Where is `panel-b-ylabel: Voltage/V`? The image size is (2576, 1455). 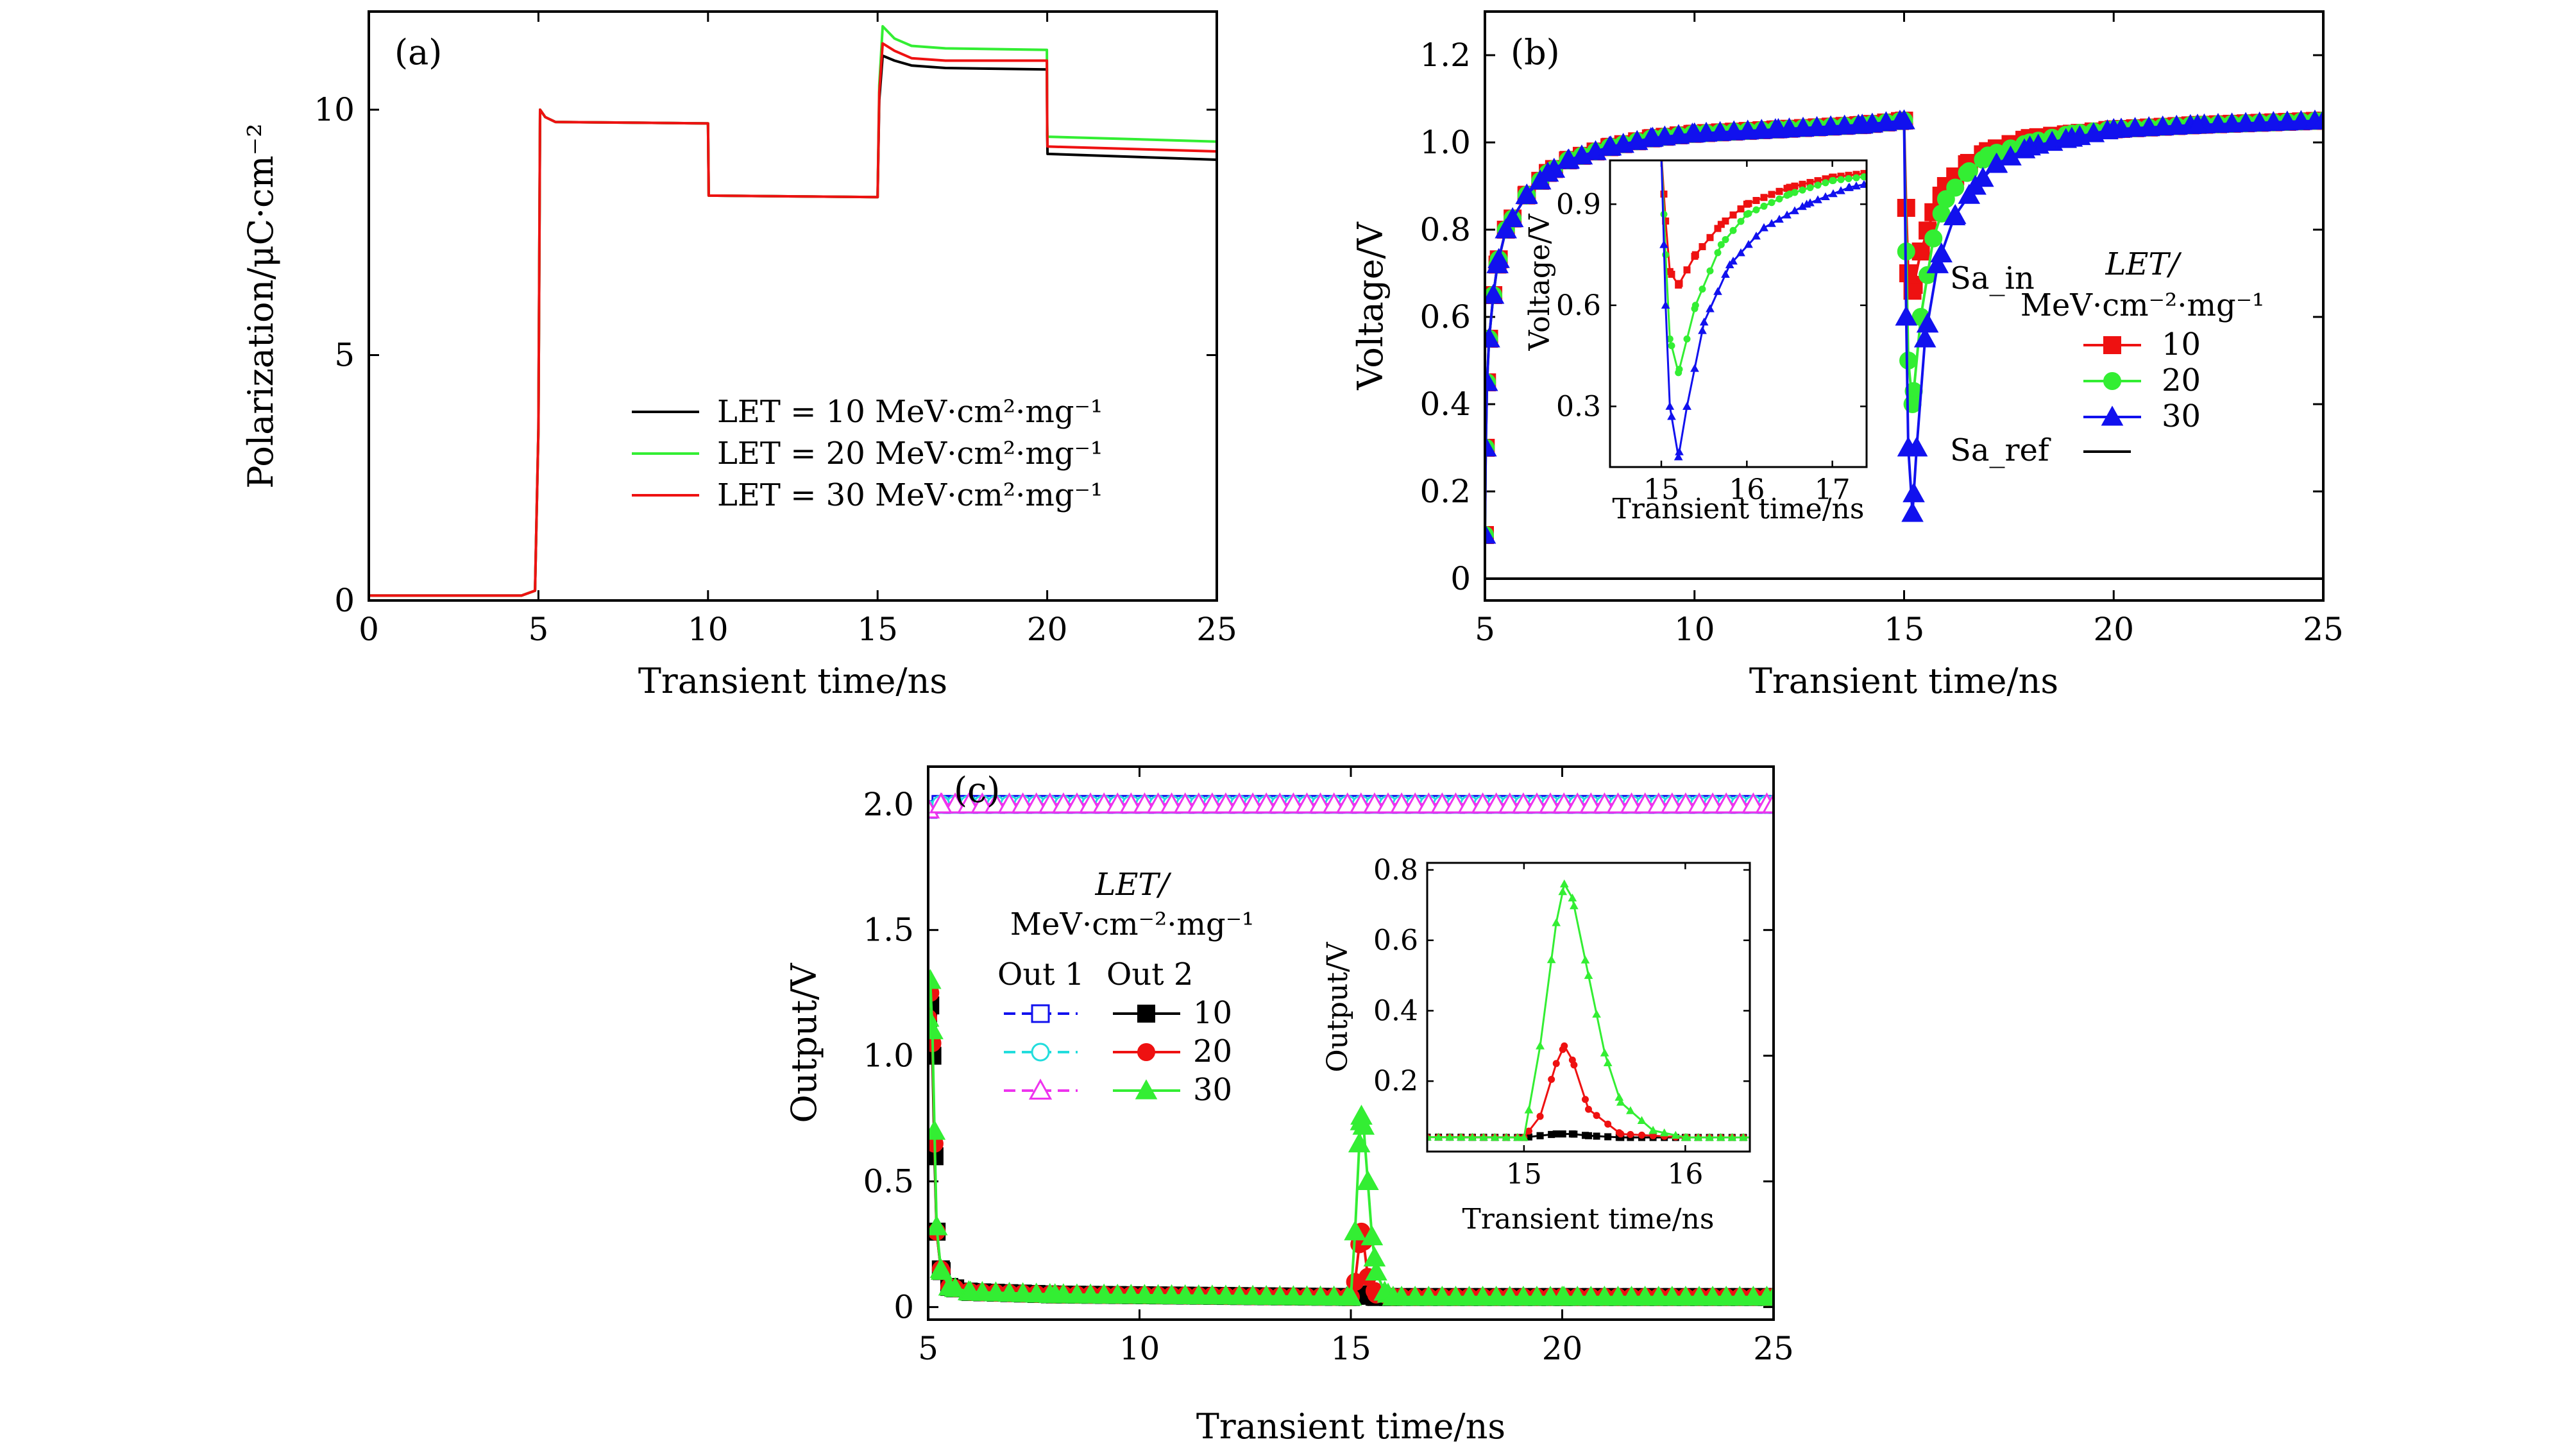
panel-b-ylabel: Voltage/V is located at coordinates (1370, 305).